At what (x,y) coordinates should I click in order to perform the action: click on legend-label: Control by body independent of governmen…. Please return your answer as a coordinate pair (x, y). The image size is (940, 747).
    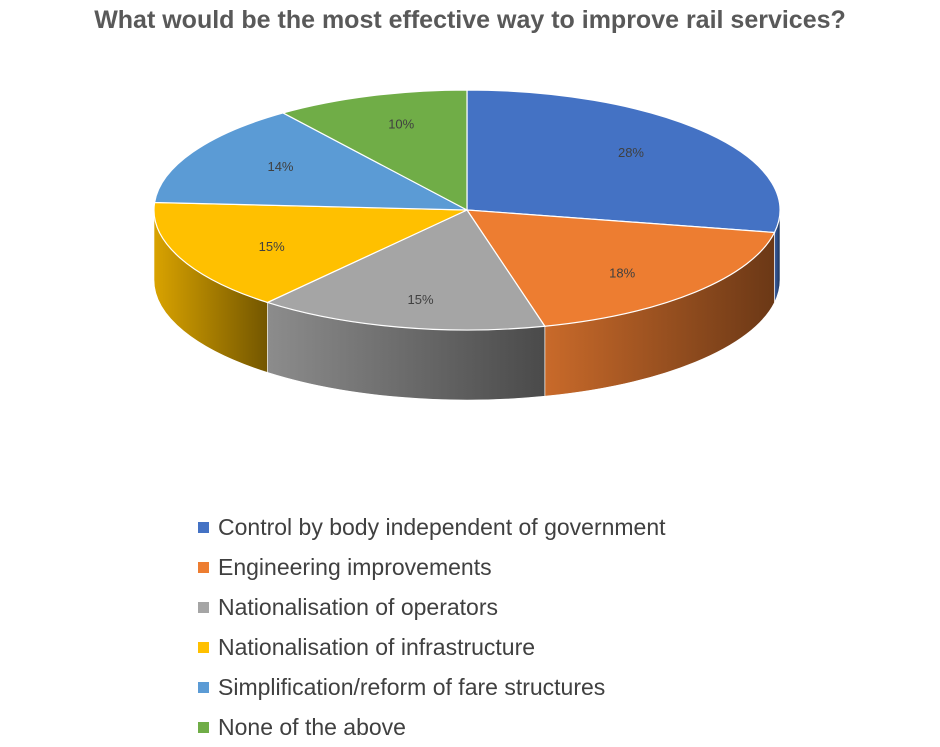
    Looking at the image, I should click on (442, 527).